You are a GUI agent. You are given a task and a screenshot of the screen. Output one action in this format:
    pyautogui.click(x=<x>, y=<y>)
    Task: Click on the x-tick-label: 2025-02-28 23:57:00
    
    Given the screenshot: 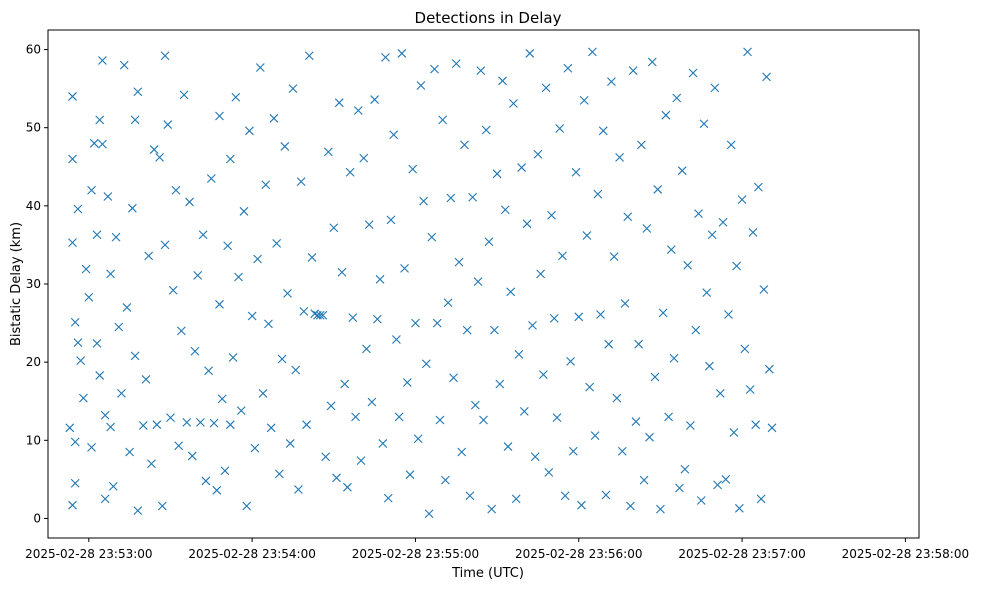 What is the action you would take?
    pyautogui.click(x=741, y=554)
    